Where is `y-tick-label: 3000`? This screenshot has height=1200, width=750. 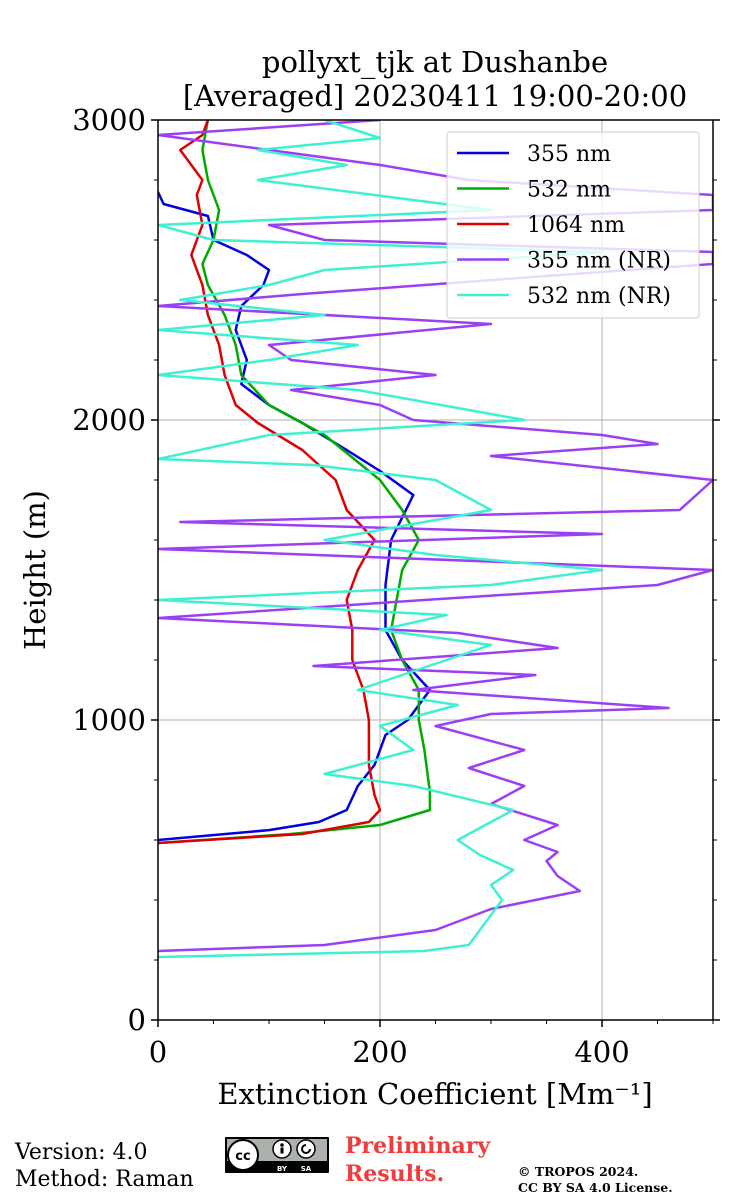
y-tick-label: 3000 is located at coordinates (109, 120).